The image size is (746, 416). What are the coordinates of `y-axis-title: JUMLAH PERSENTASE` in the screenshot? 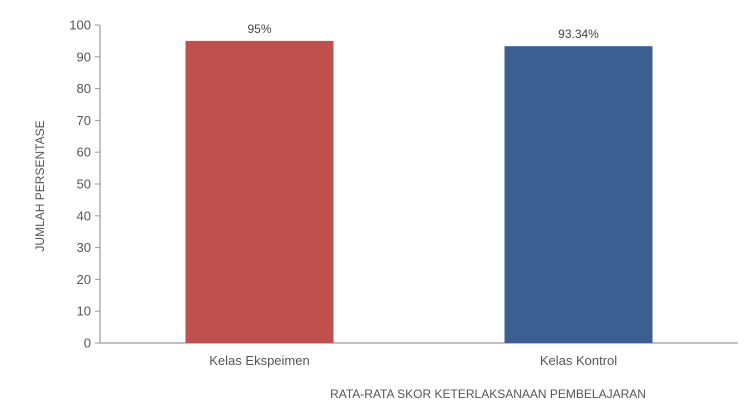 It's located at (40, 185).